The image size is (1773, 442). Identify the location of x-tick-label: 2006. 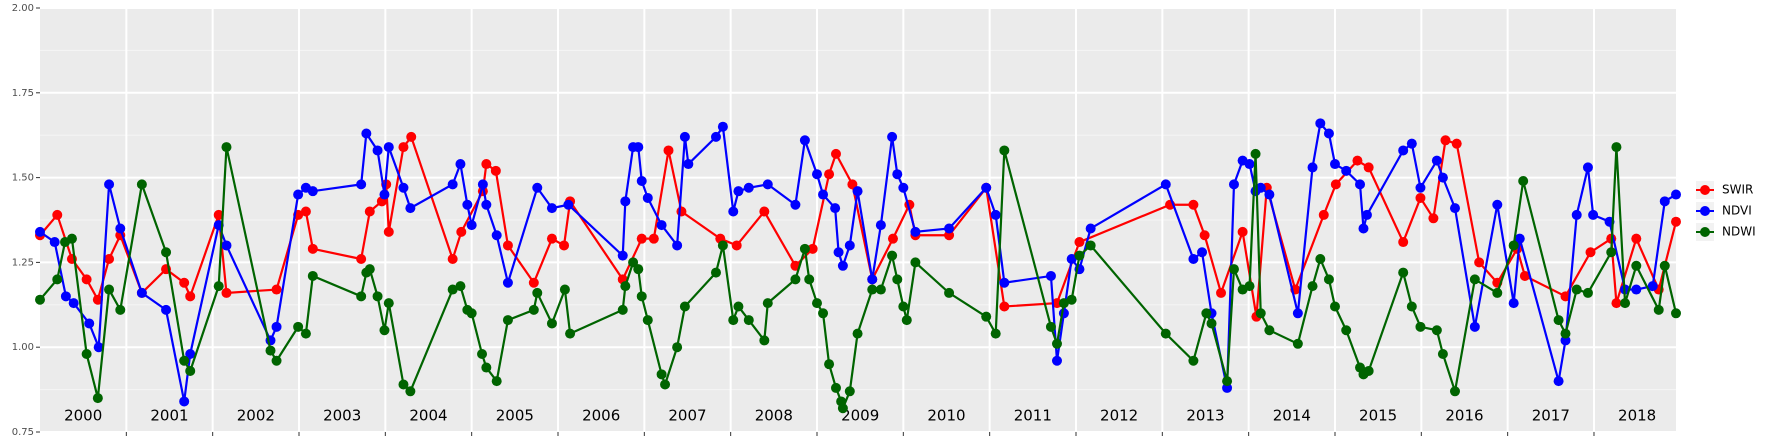
(601, 416).